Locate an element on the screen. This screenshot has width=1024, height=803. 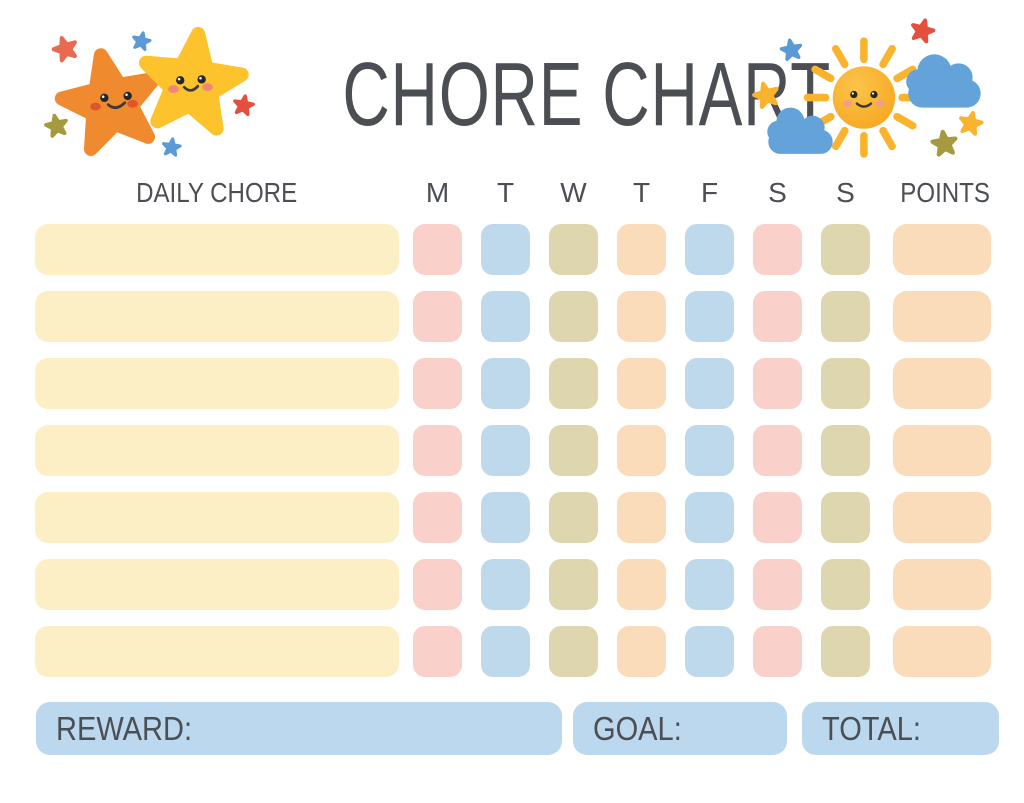
column-header-points: POINTS is located at coordinates (945, 192).